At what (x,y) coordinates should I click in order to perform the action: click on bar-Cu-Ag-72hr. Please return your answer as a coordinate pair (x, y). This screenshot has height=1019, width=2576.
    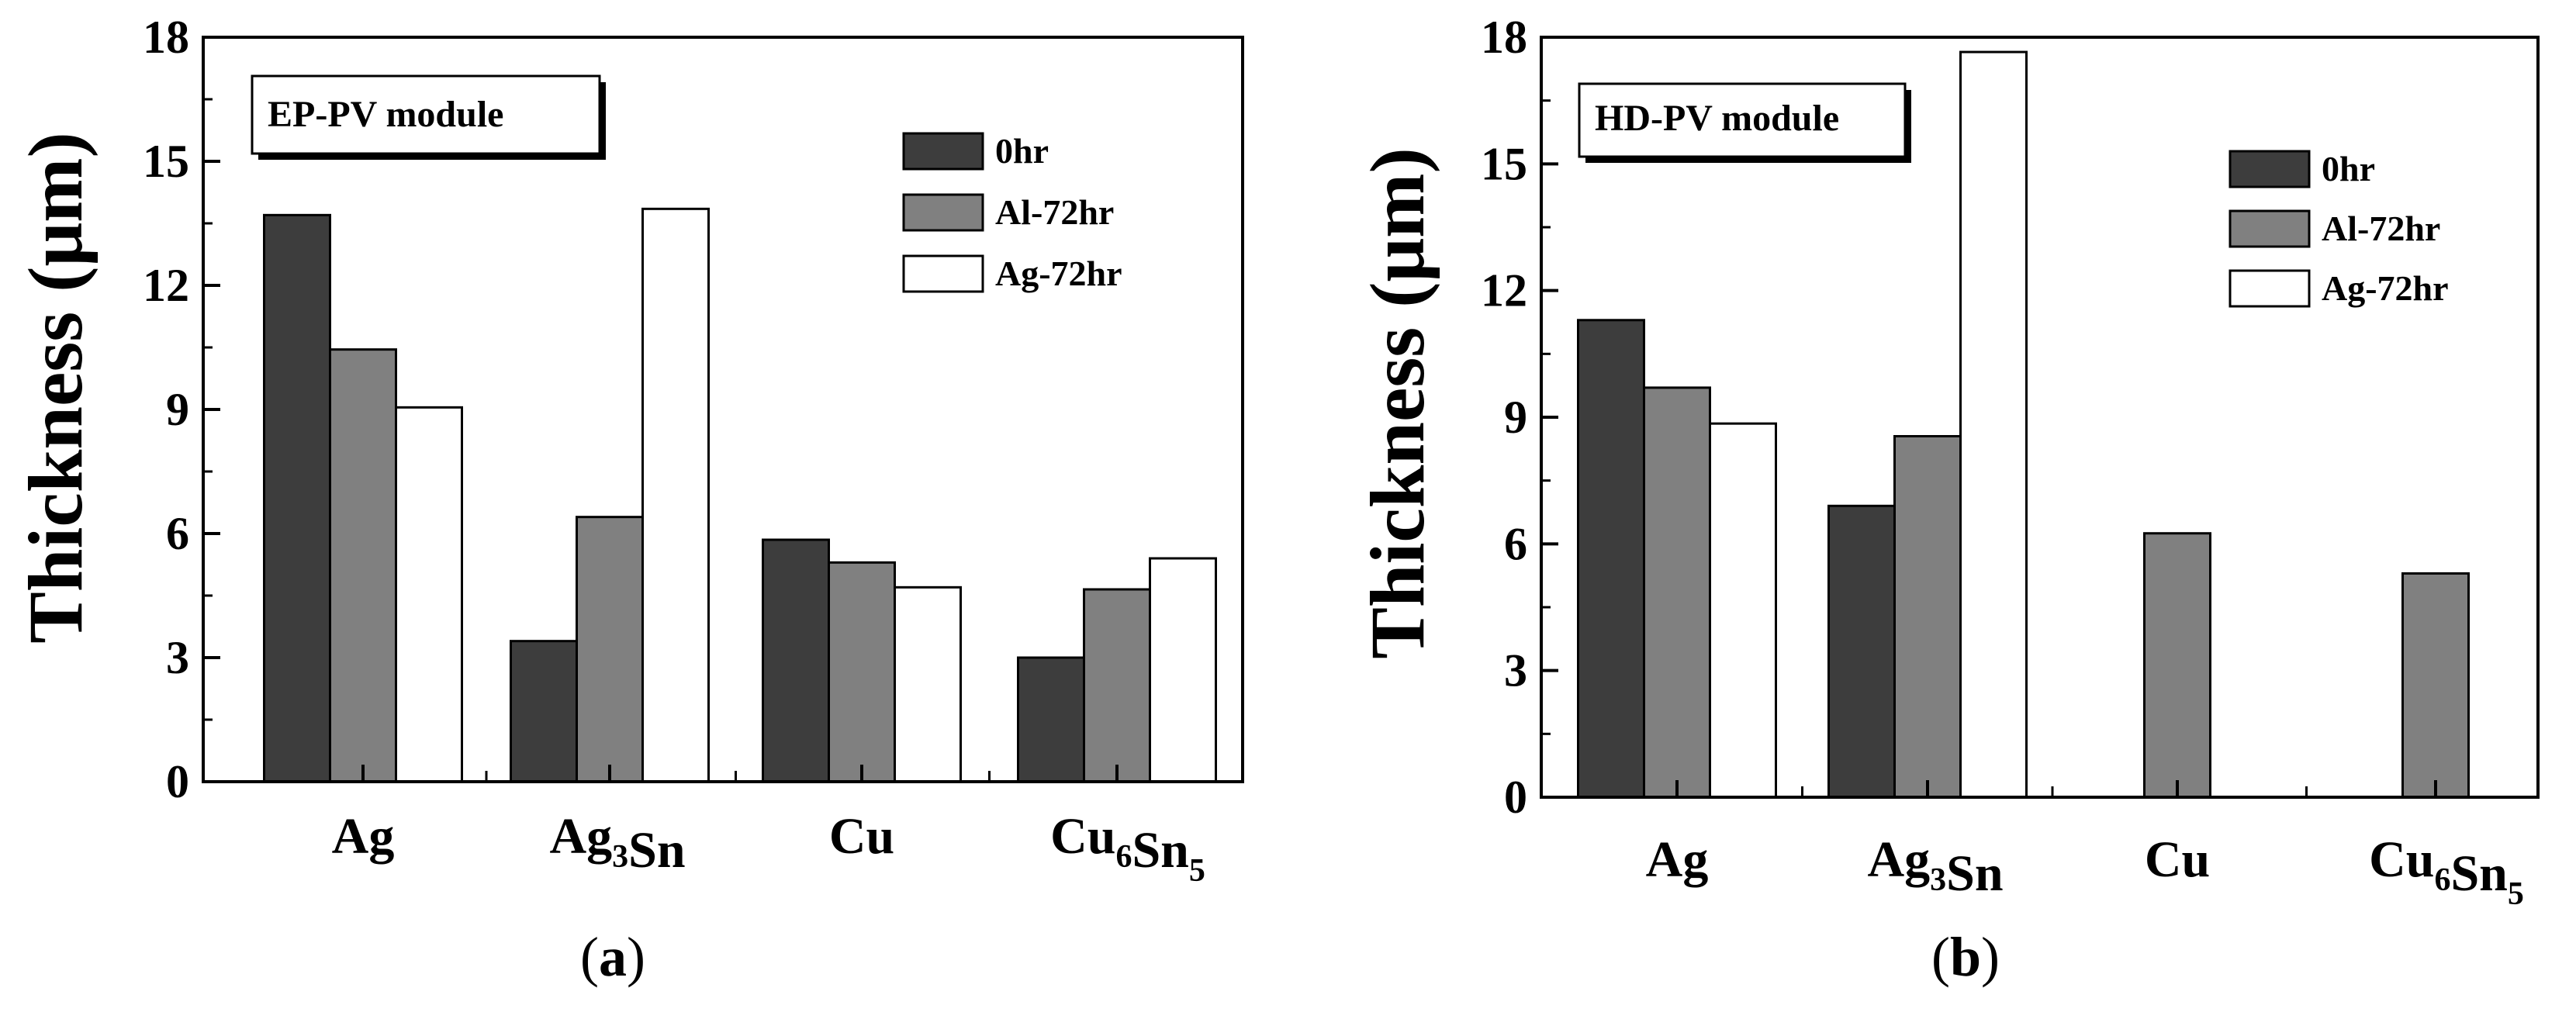
    Looking at the image, I should click on (928, 684).